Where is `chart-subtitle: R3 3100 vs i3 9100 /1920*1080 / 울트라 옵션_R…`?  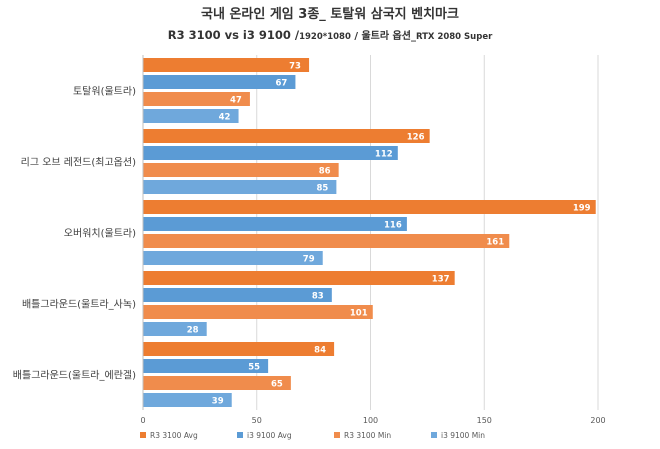
chart-subtitle: R3 3100 vs i3 9100 /1920*1080 / 울트라 옵션_R… is located at coordinates (330, 35).